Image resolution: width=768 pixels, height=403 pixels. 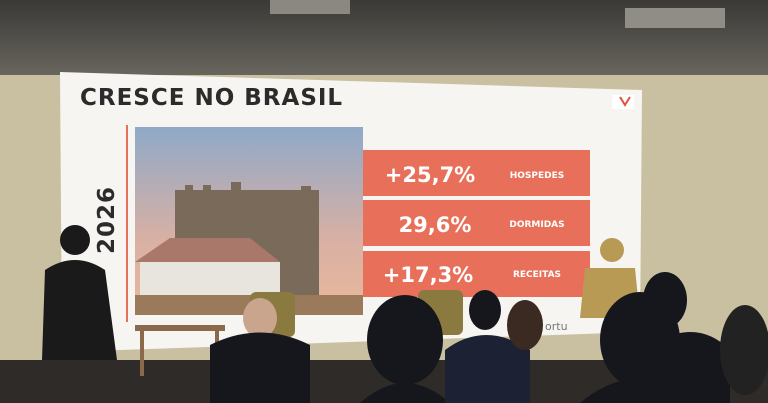 I want to click on logo-mark, so click(x=625, y=101).